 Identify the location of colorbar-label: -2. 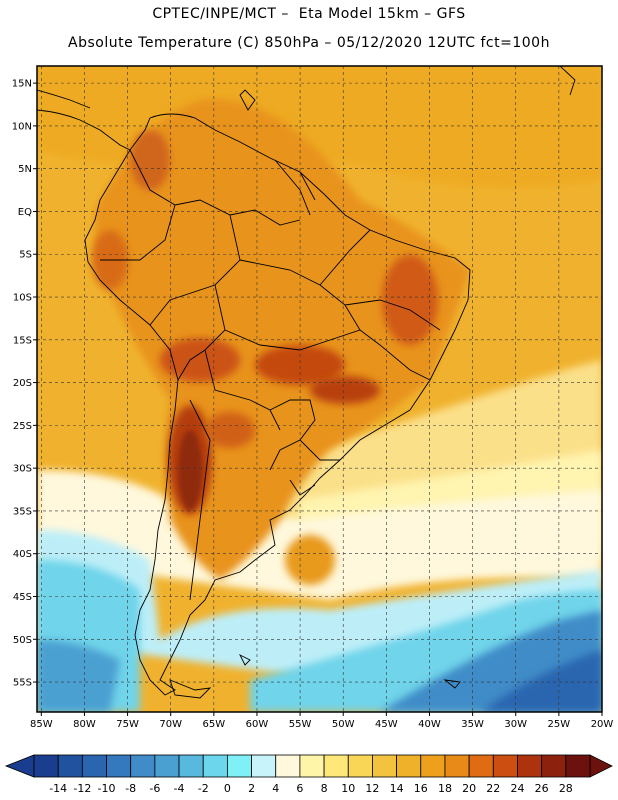
(203, 788).